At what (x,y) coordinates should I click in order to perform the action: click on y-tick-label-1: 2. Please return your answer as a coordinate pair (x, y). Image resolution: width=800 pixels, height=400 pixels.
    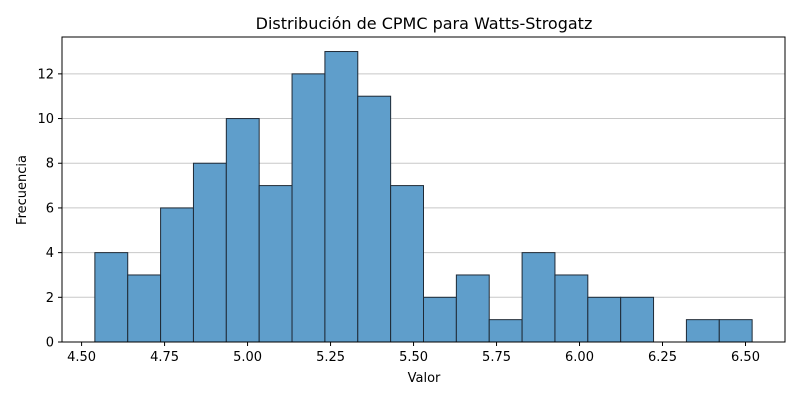
    Looking at the image, I should click on (50, 298).